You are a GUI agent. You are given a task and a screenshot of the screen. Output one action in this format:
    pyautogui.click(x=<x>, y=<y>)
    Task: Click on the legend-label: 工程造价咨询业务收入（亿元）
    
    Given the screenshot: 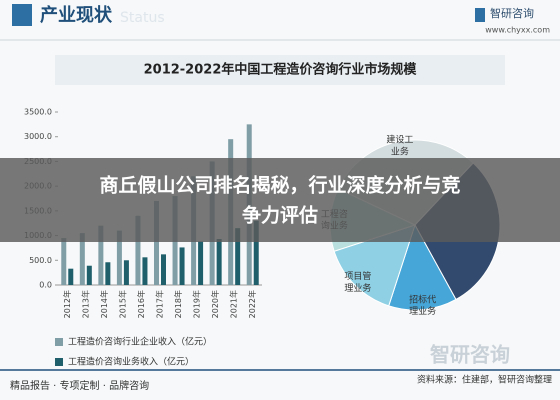 What is the action you would take?
    pyautogui.click(x=131, y=362)
    